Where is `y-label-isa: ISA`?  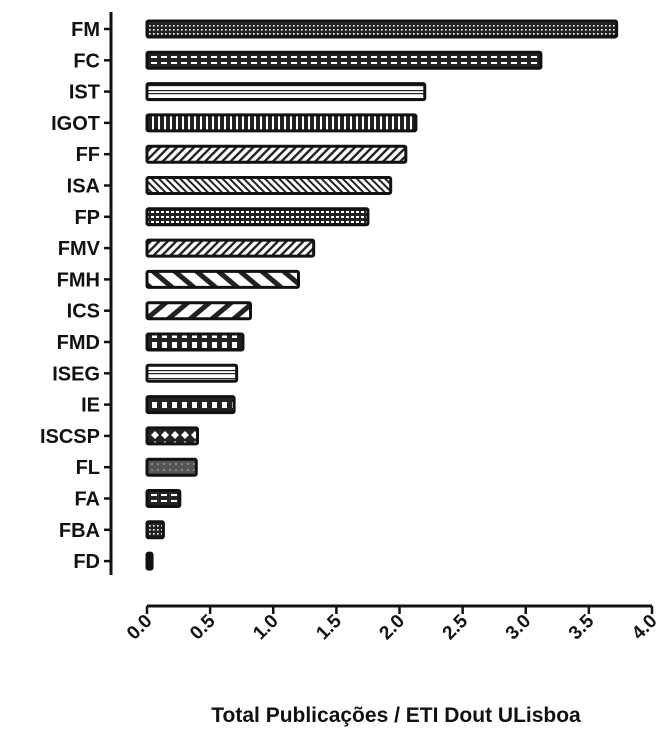
y-label-isa: ISA is located at coordinates (83, 187).